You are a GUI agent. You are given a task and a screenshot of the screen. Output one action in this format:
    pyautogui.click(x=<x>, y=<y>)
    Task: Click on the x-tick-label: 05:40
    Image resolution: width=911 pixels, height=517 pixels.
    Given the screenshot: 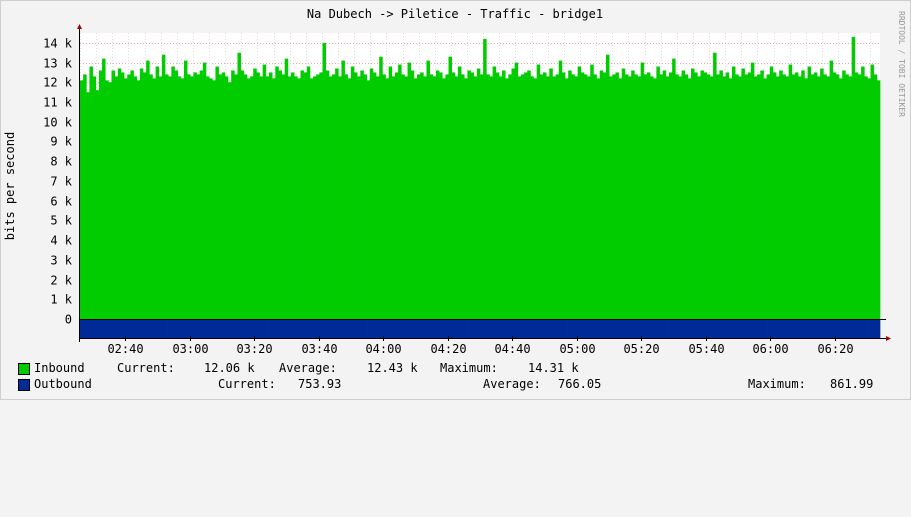 What is the action you would take?
    pyautogui.click(x=706, y=349)
    